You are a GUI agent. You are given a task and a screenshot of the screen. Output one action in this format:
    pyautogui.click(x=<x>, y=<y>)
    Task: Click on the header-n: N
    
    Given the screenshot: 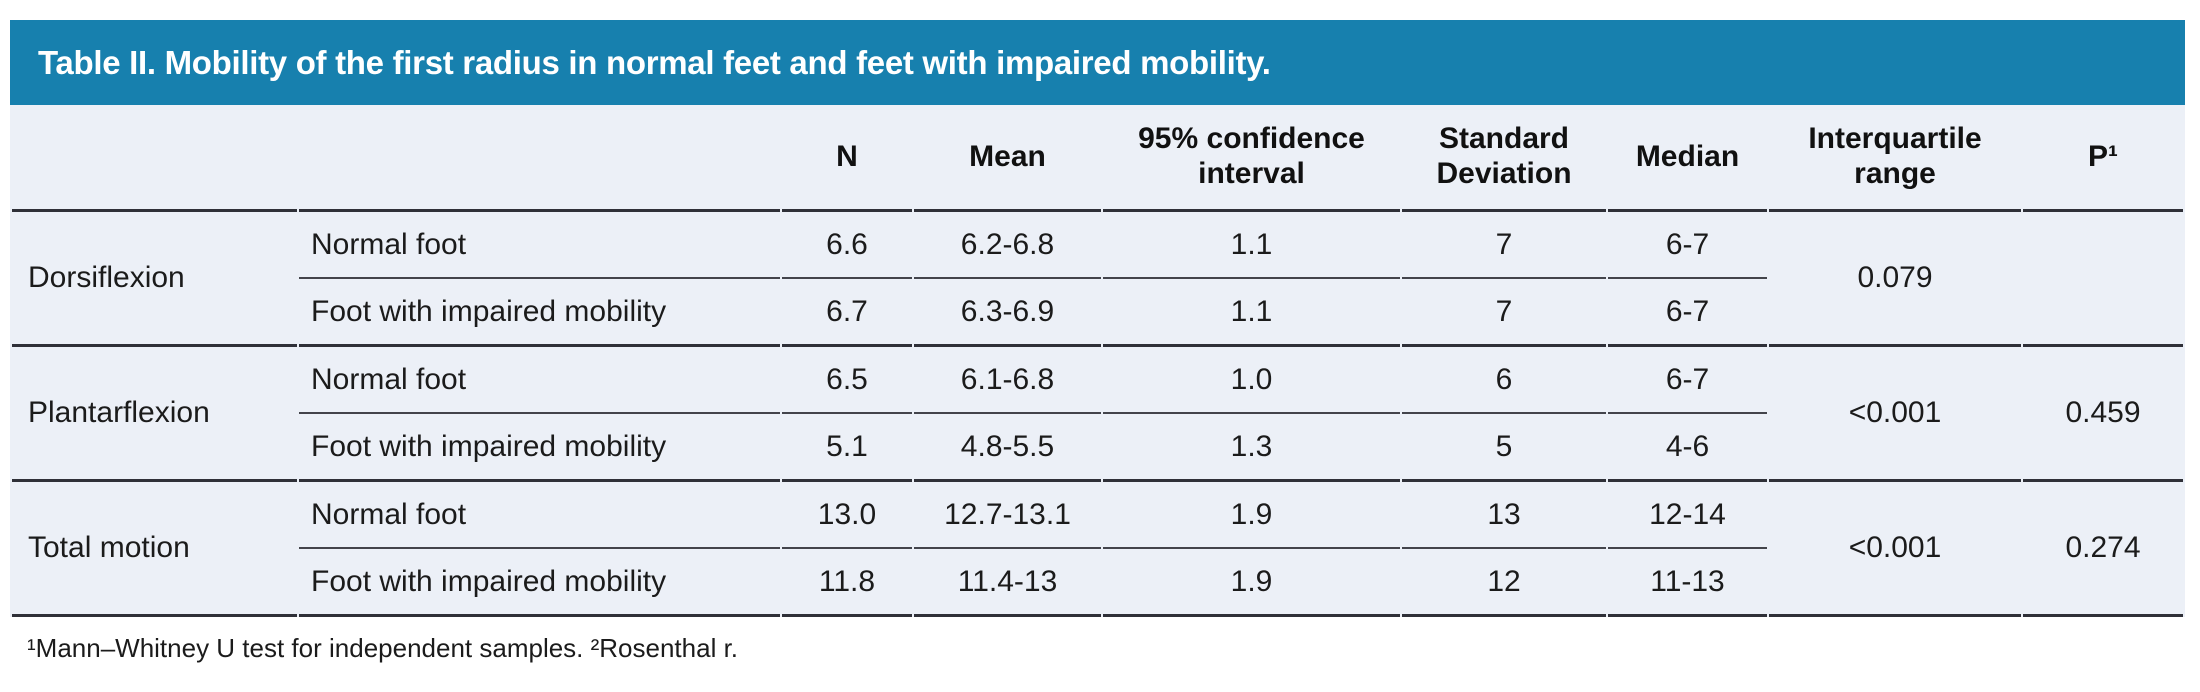 What is the action you would take?
    pyautogui.click(x=847, y=158)
    